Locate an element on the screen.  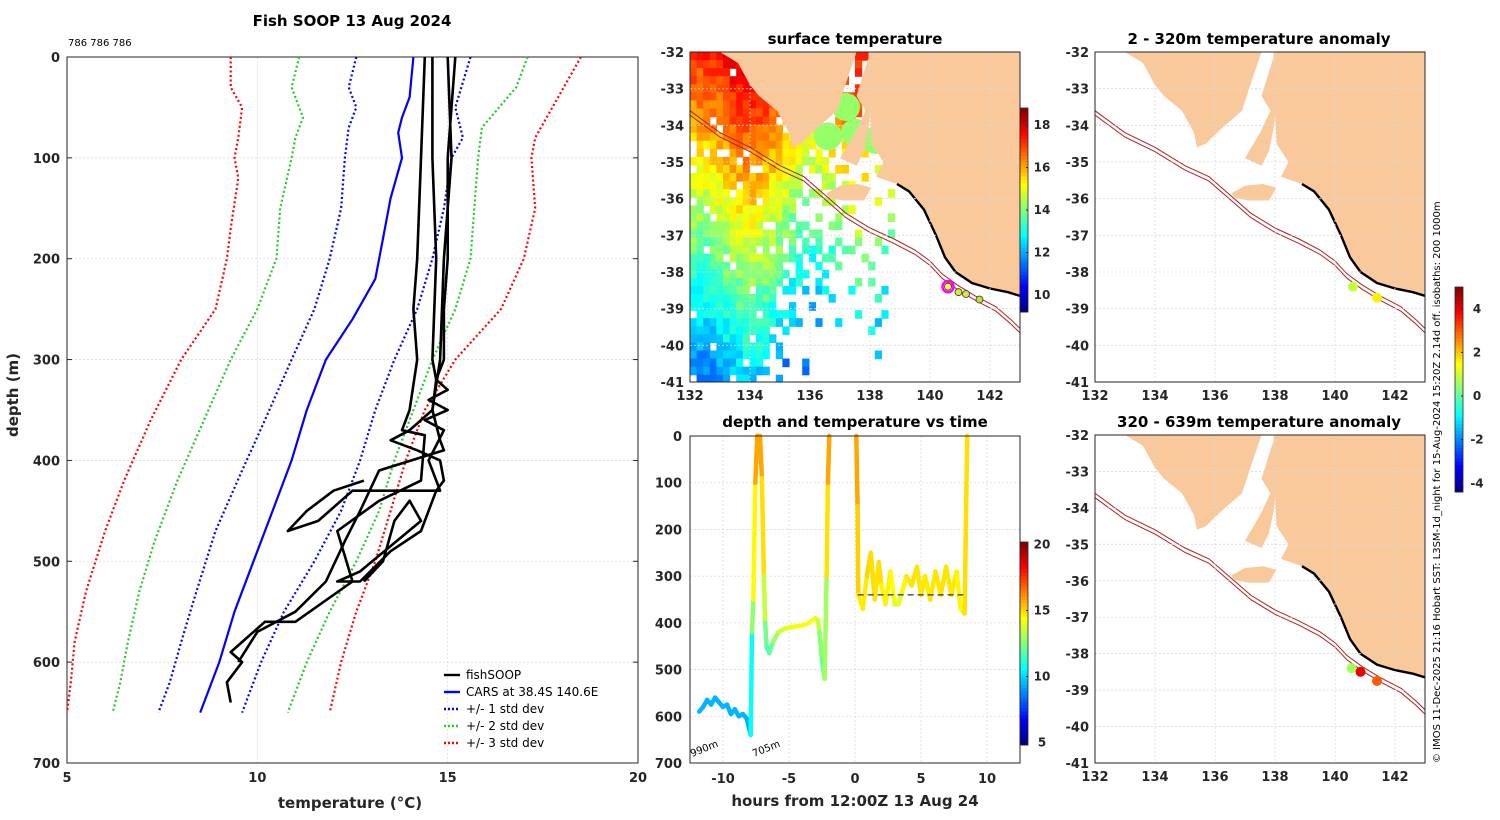
legend-std3: +/- 3 std dev is located at coordinates (505, 743).